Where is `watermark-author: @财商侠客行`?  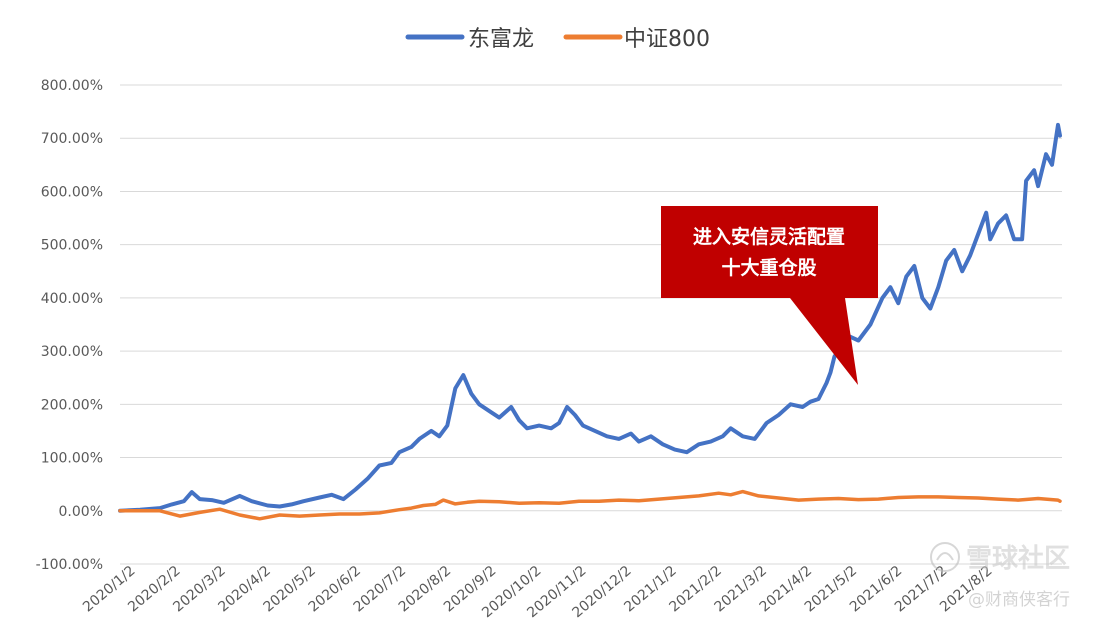
watermark-author: @财商侠客行 is located at coordinates (1019, 600).